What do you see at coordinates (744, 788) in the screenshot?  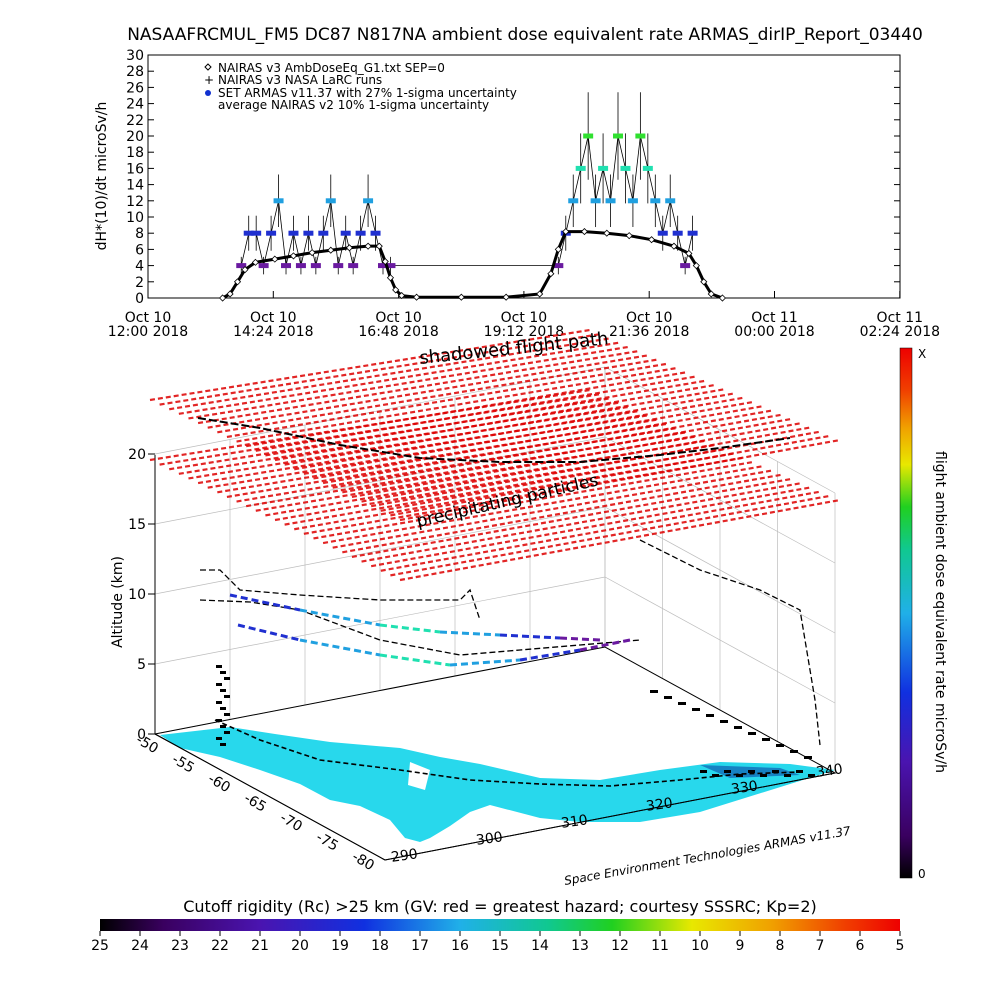 I see `lon-tick-label: 330` at bounding box center [744, 788].